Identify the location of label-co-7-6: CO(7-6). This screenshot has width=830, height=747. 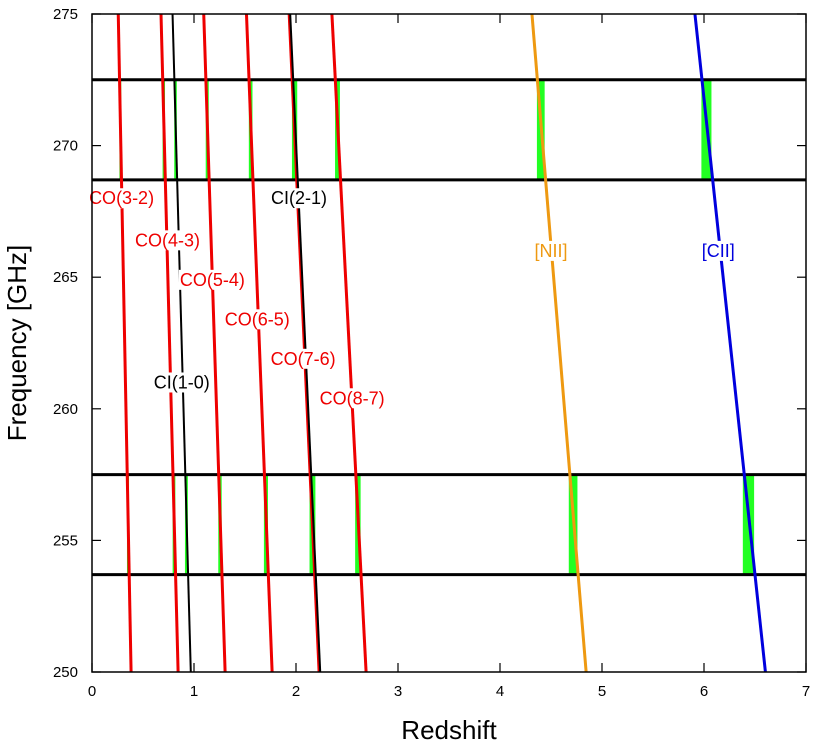
(303, 359).